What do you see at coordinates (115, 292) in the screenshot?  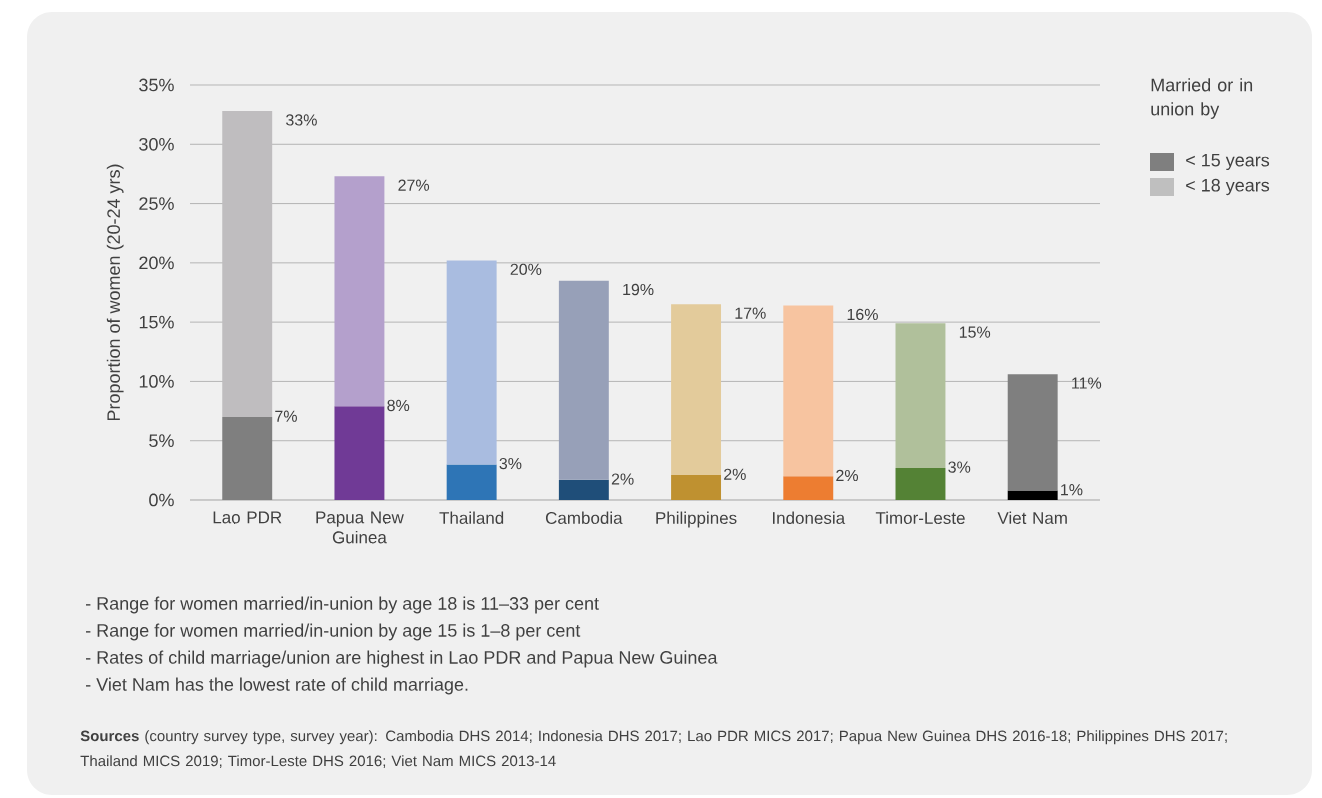 I see `y-axis-title: Proportion of women (20-24 yrs)` at bounding box center [115, 292].